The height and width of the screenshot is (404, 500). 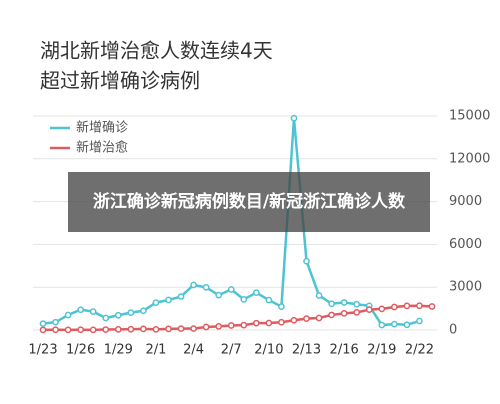 I want to click on y-tick-label: 9000, so click(x=465, y=201).